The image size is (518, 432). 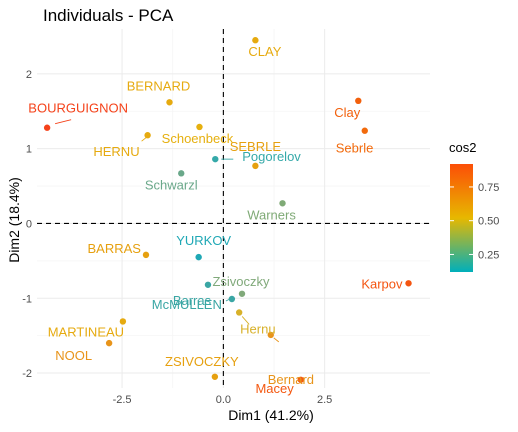 I want to click on point-label-schoenbeck: Schoenbeck, so click(x=198, y=138).